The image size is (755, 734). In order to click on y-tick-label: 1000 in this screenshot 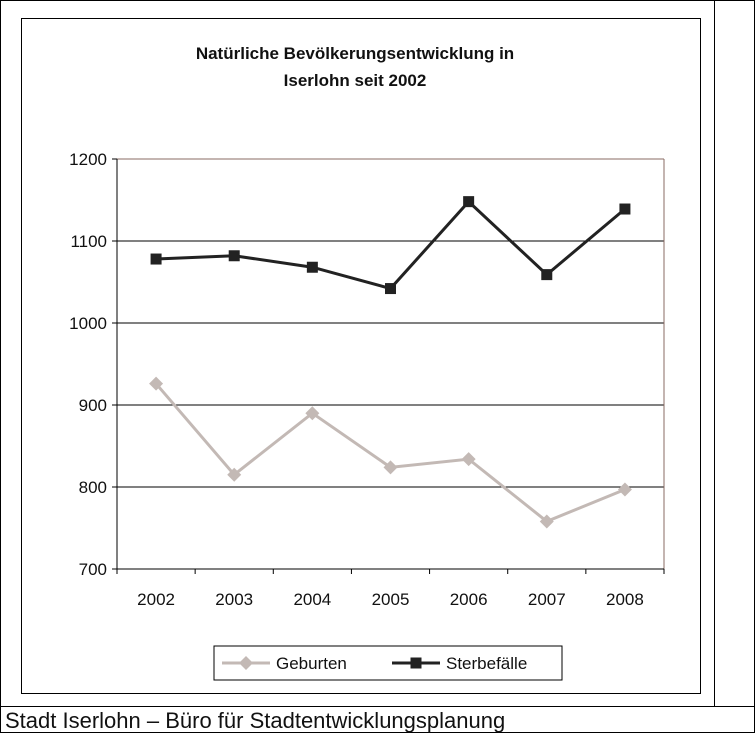, I will do `click(88, 323)`.